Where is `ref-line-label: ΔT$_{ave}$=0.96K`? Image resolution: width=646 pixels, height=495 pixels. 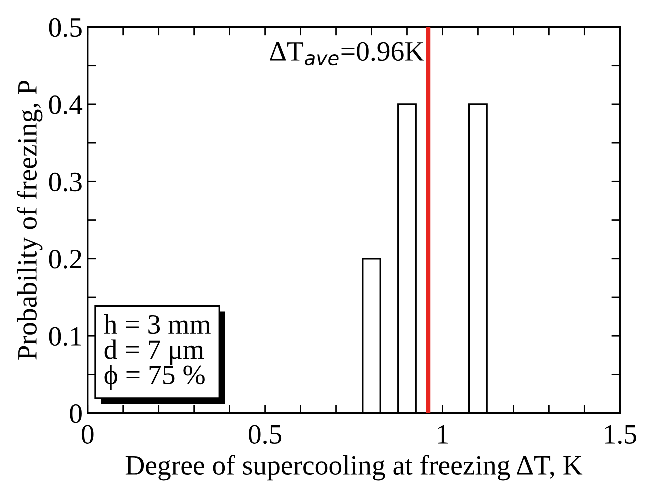
ref-line-label: ΔT$_{ave}$=0.96K is located at coordinates (347, 54).